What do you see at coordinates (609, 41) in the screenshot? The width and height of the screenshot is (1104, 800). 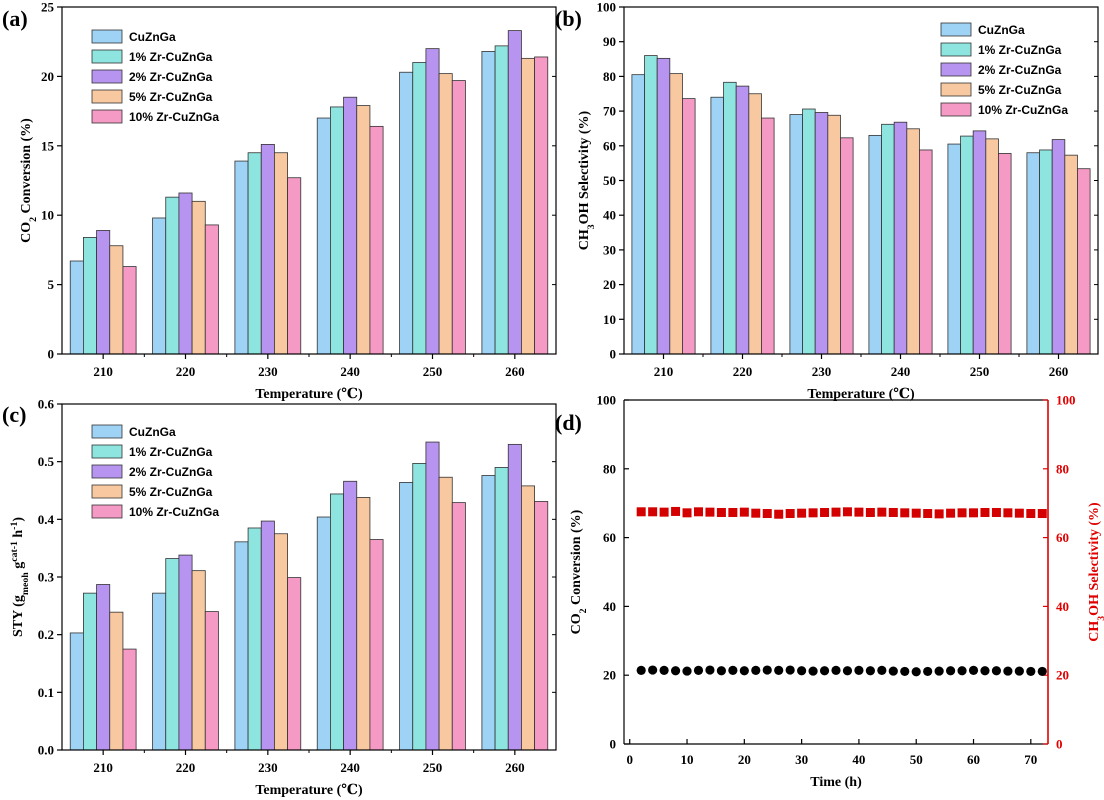 I see `y-tick-label: 90` at bounding box center [609, 41].